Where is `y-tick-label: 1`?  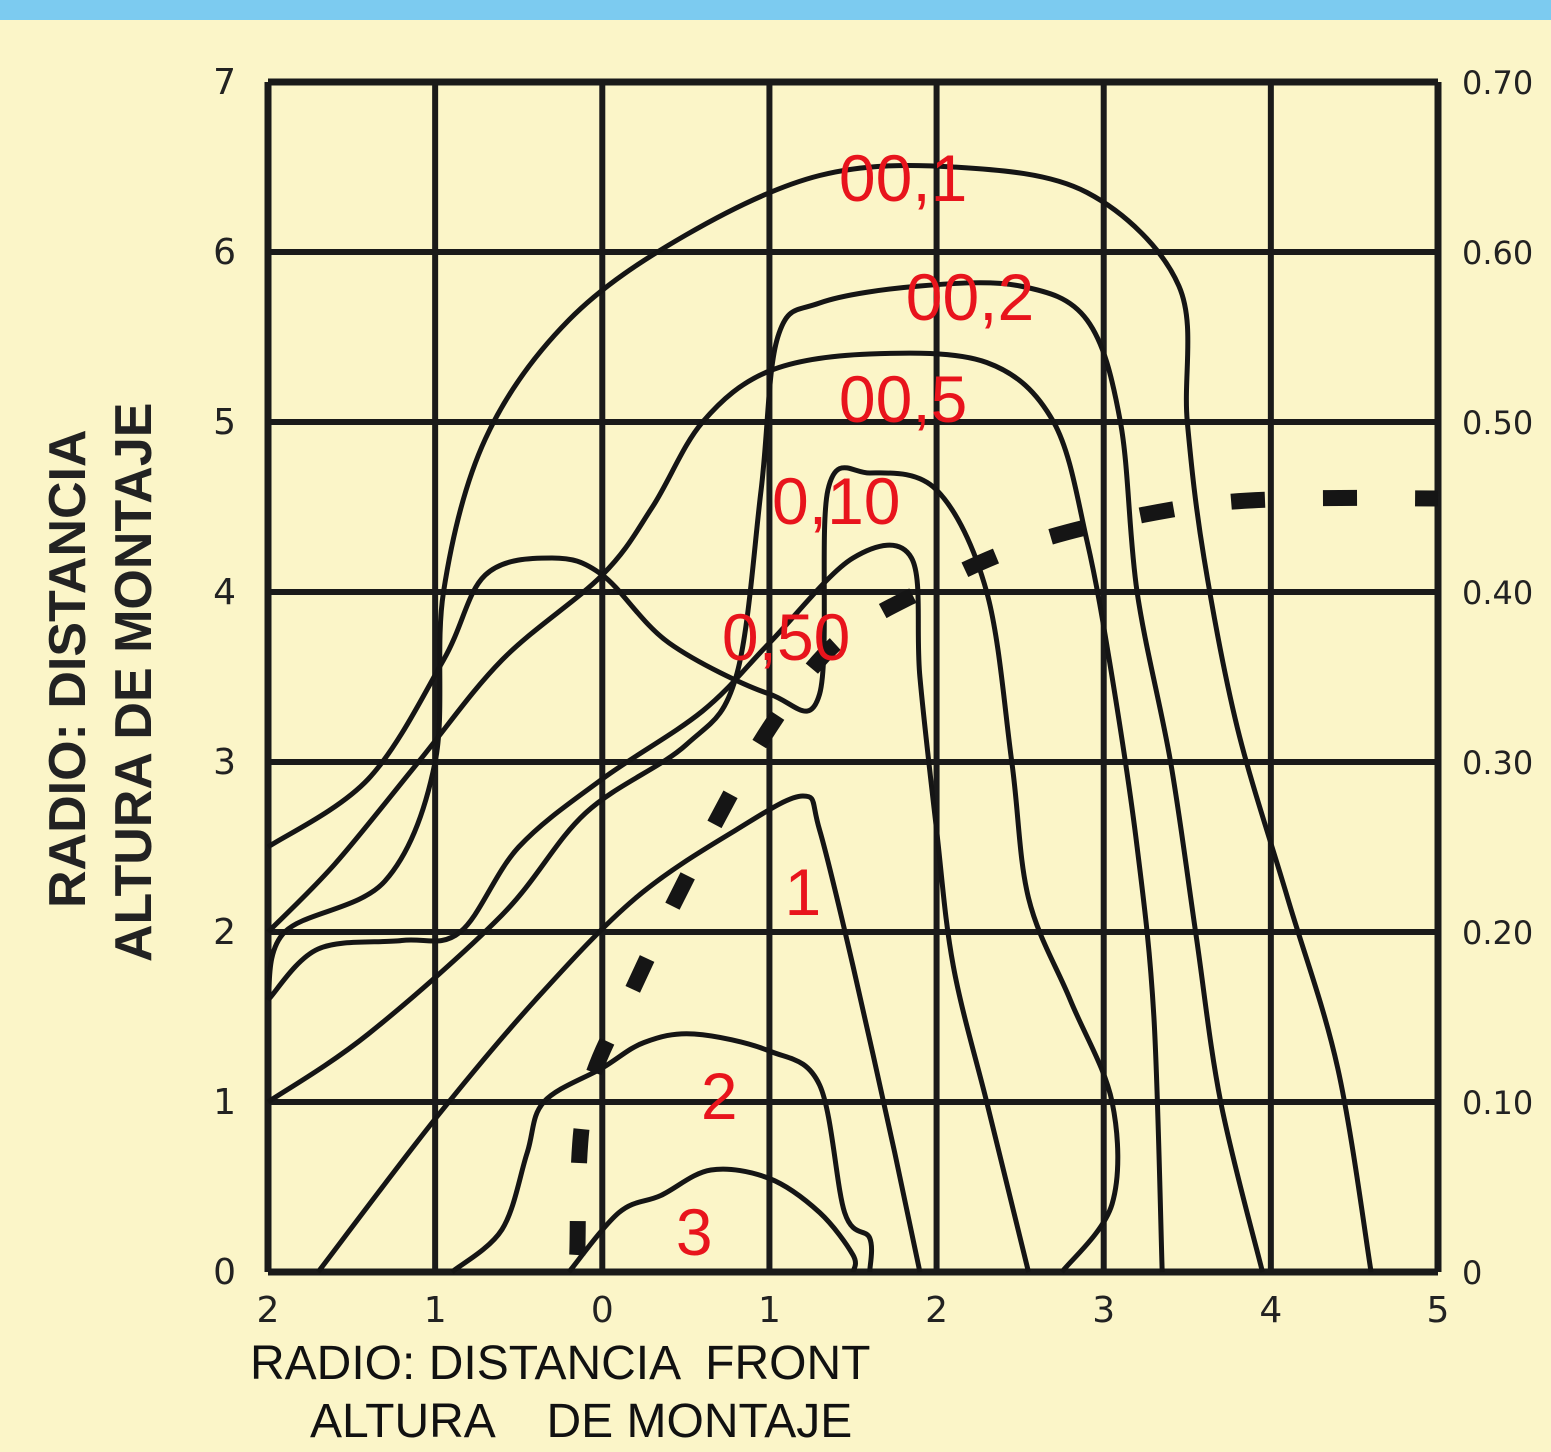 y-tick-label: 1 is located at coordinates (224, 1102).